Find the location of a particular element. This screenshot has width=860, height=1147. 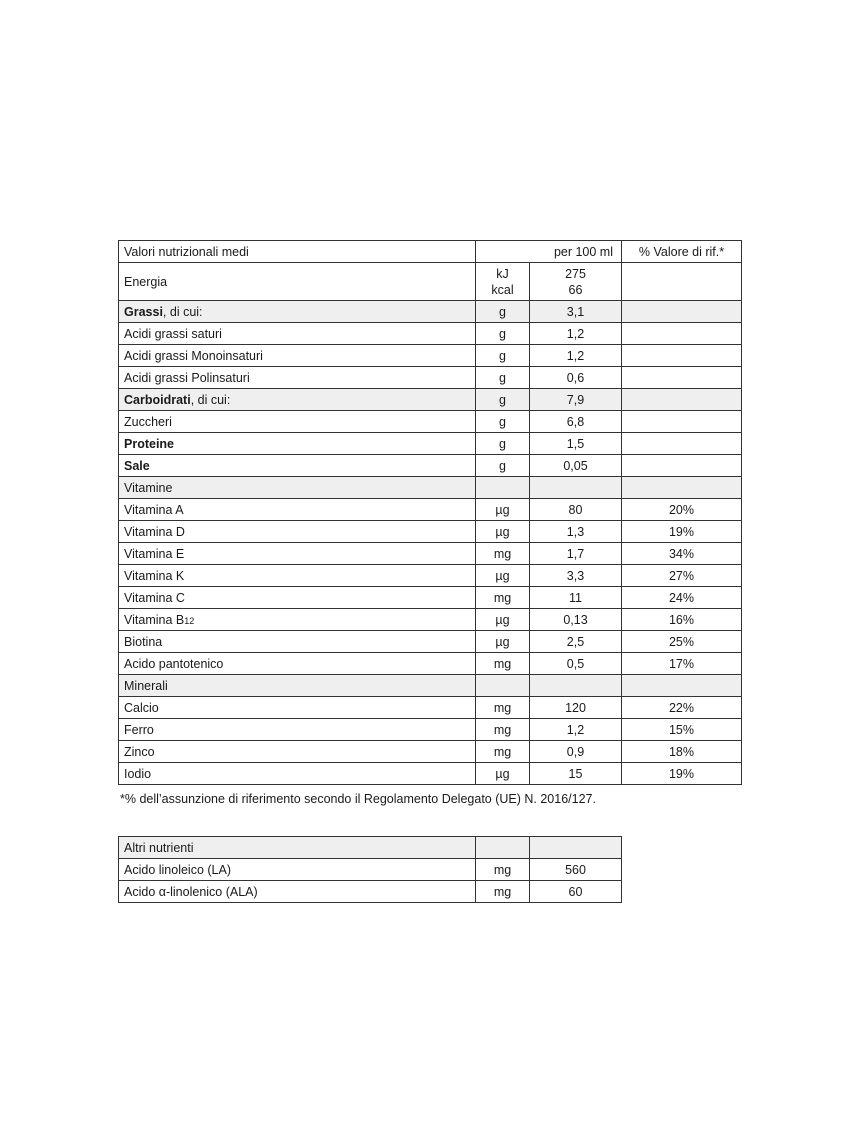

ref-percent-cell: 24% is located at coordinates (681, 597).